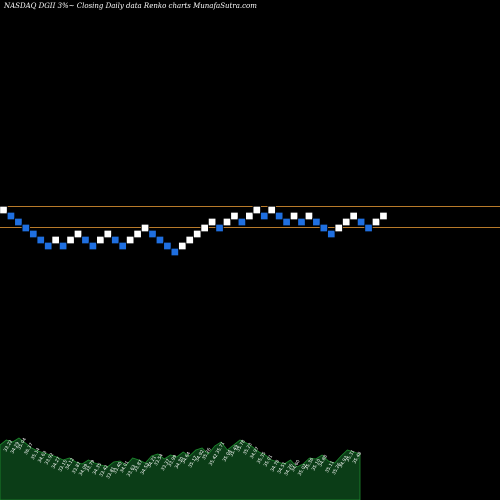 The image size is (500, 500). I want to click on volume-label: 34.12, so click(70, 464).